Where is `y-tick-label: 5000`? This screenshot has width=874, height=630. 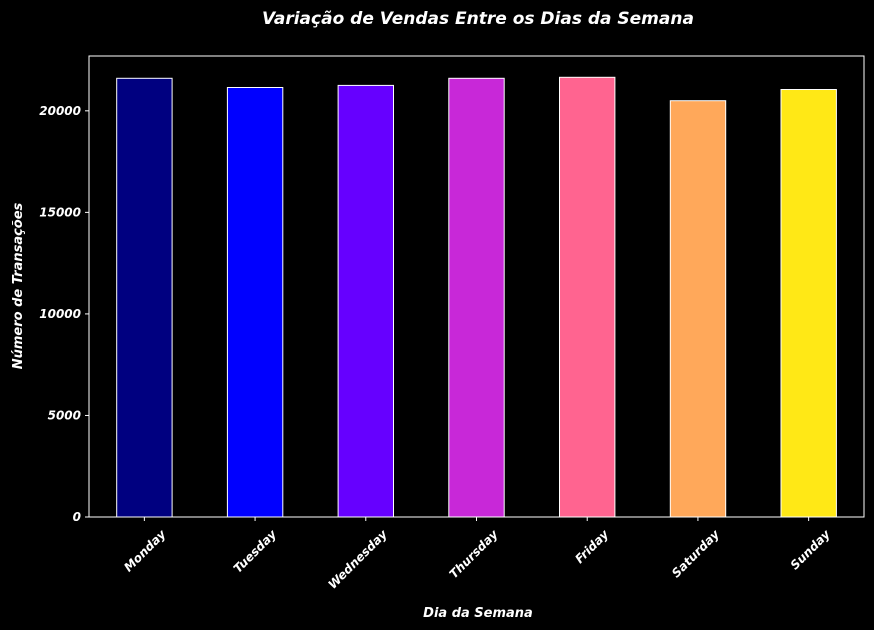
y-tick-label: 5000 is located at coordinates (64, 415).